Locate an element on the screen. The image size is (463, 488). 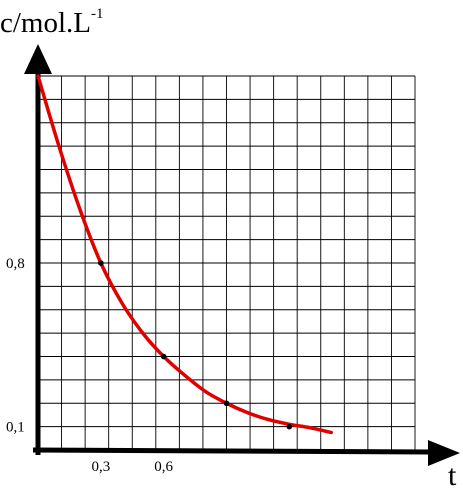
x-axis-line is located at coordinates (231, 451).